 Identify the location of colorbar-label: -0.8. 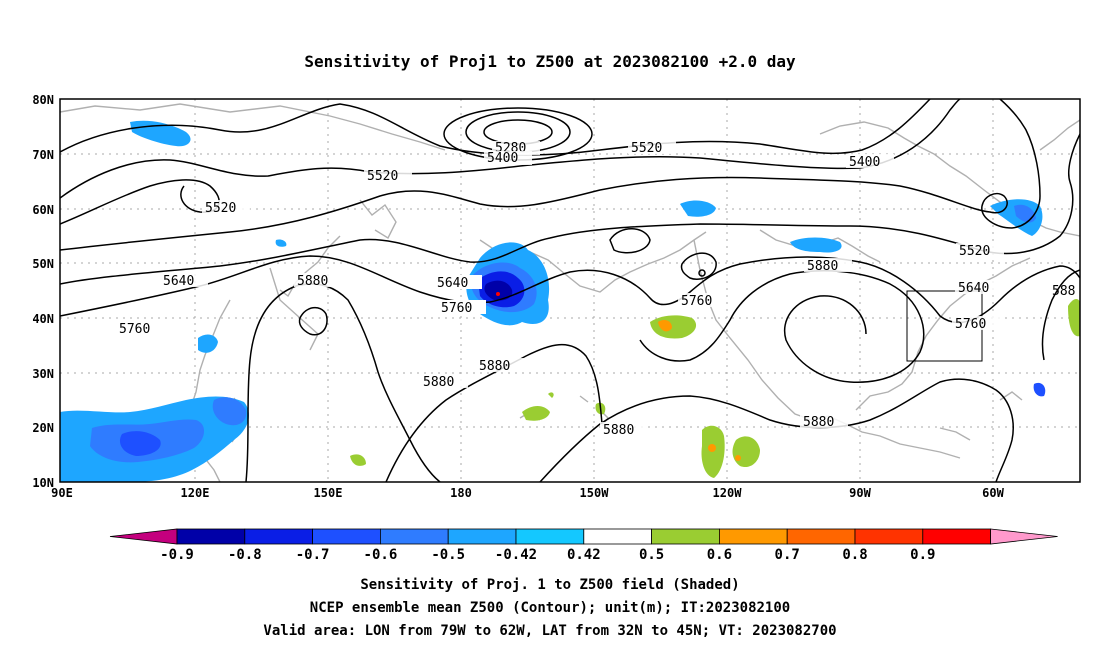
(245, 555).